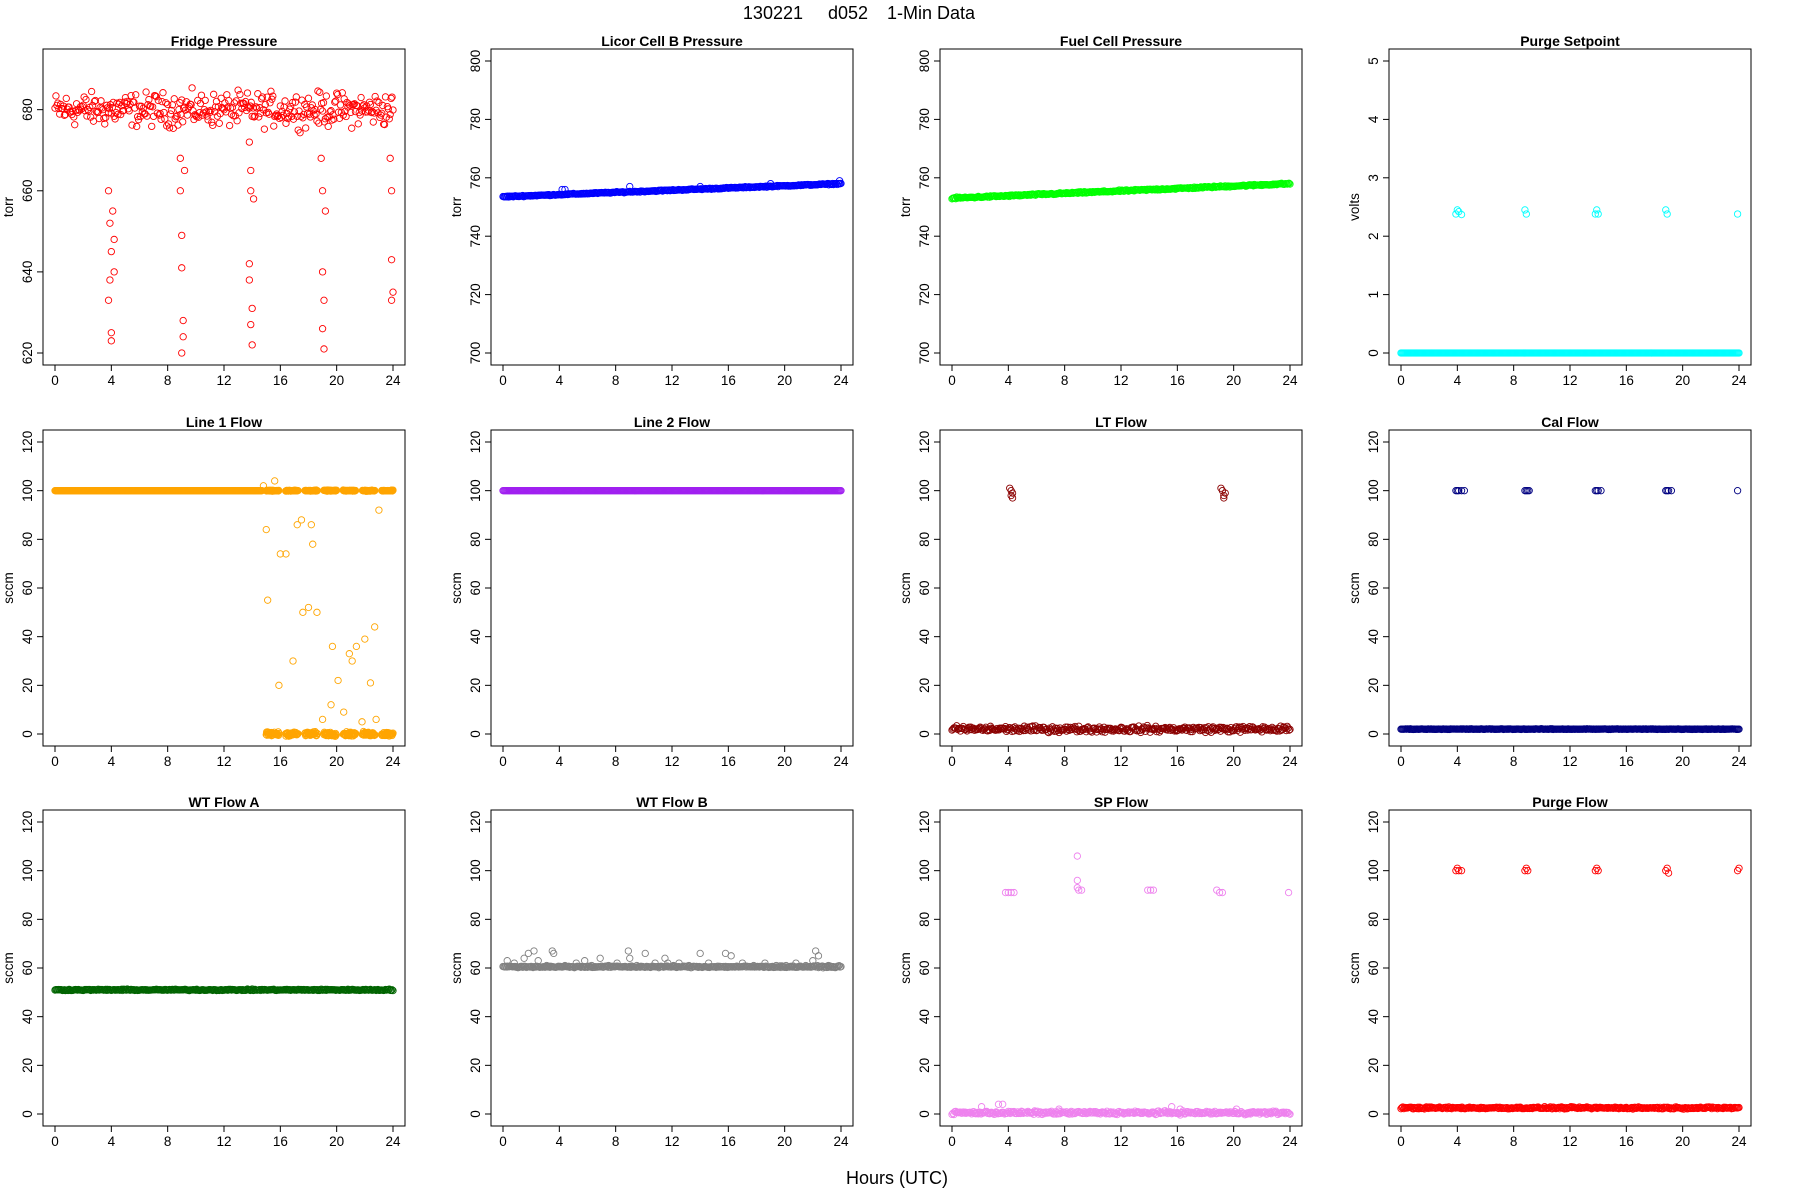 The image size is (1800, 1200). What do you see at coordinates (560, 1141) in the screenshot?
I see `x-tick-label: 4` at bounding box center [560, 1141].